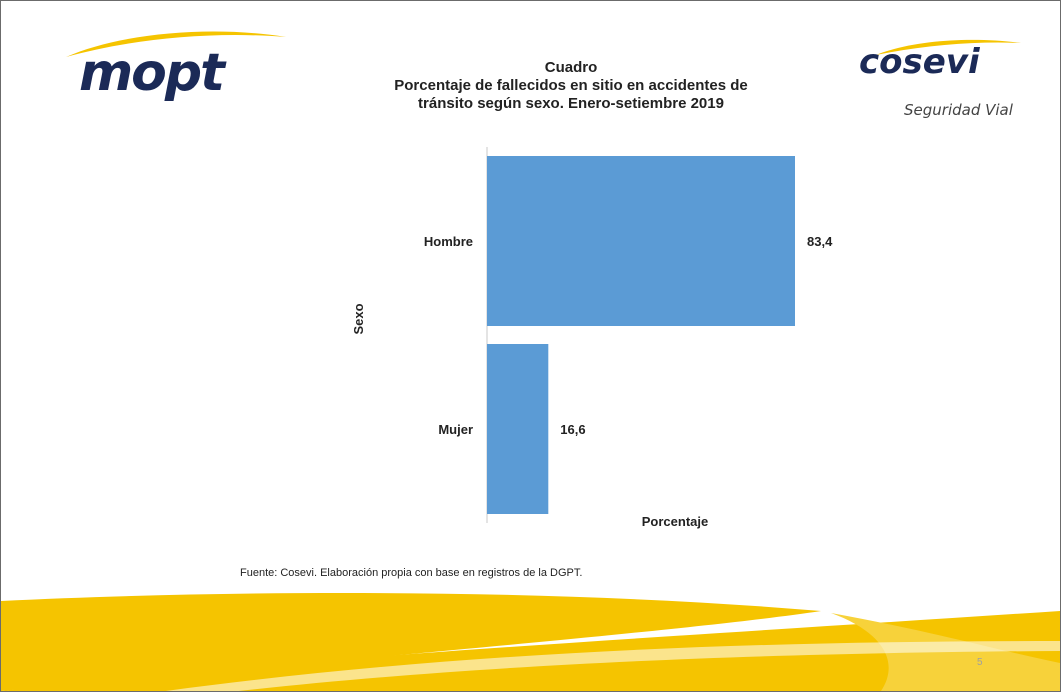 This screenshot has height=692, width=1061. Describe the element at coordinates (518, 429) in the screenshot. I see `bar-mujer` at that location.